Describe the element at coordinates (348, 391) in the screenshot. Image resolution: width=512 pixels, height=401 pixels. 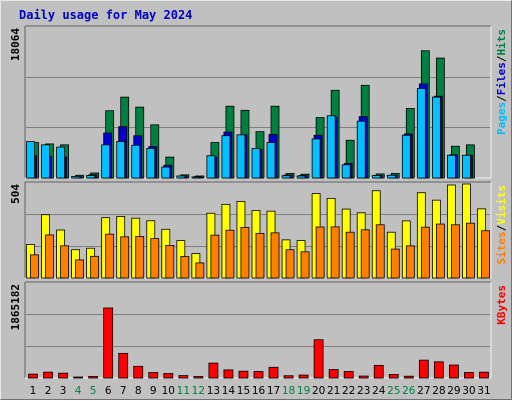
I see `day-label: 22` at that location.